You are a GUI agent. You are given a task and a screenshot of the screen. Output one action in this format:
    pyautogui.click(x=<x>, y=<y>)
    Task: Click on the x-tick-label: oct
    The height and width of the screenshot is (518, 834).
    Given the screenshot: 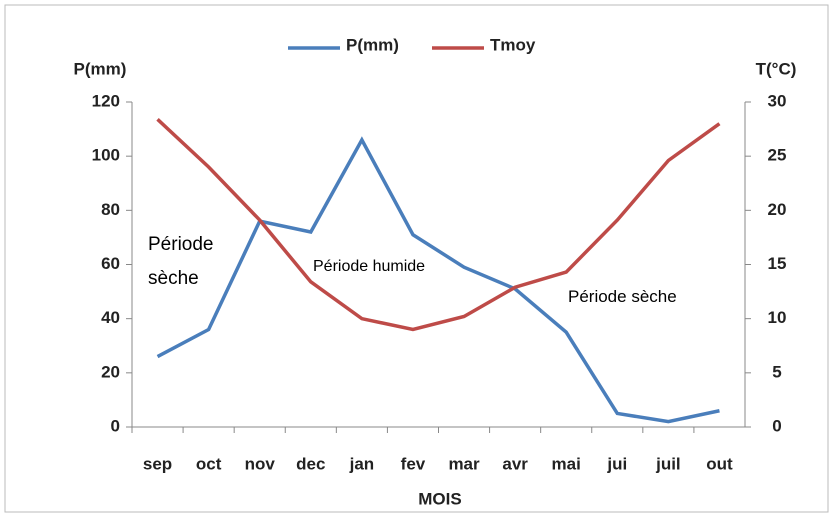 What is the action you would take?
    pyautogui.click(x=209, y=463)
    